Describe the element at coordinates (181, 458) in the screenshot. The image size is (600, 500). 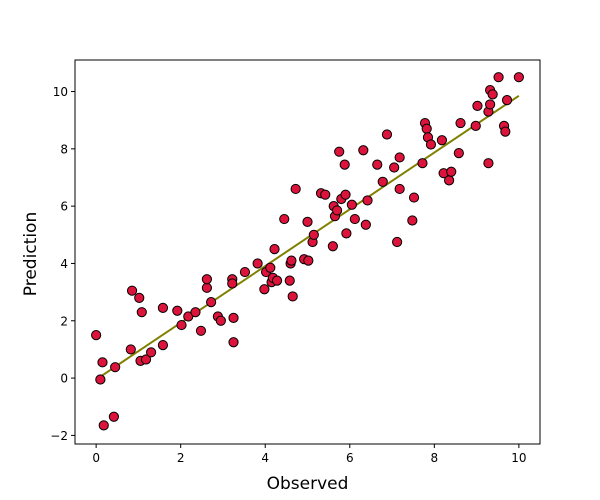
I see `x-tick-label: 2` at that location.